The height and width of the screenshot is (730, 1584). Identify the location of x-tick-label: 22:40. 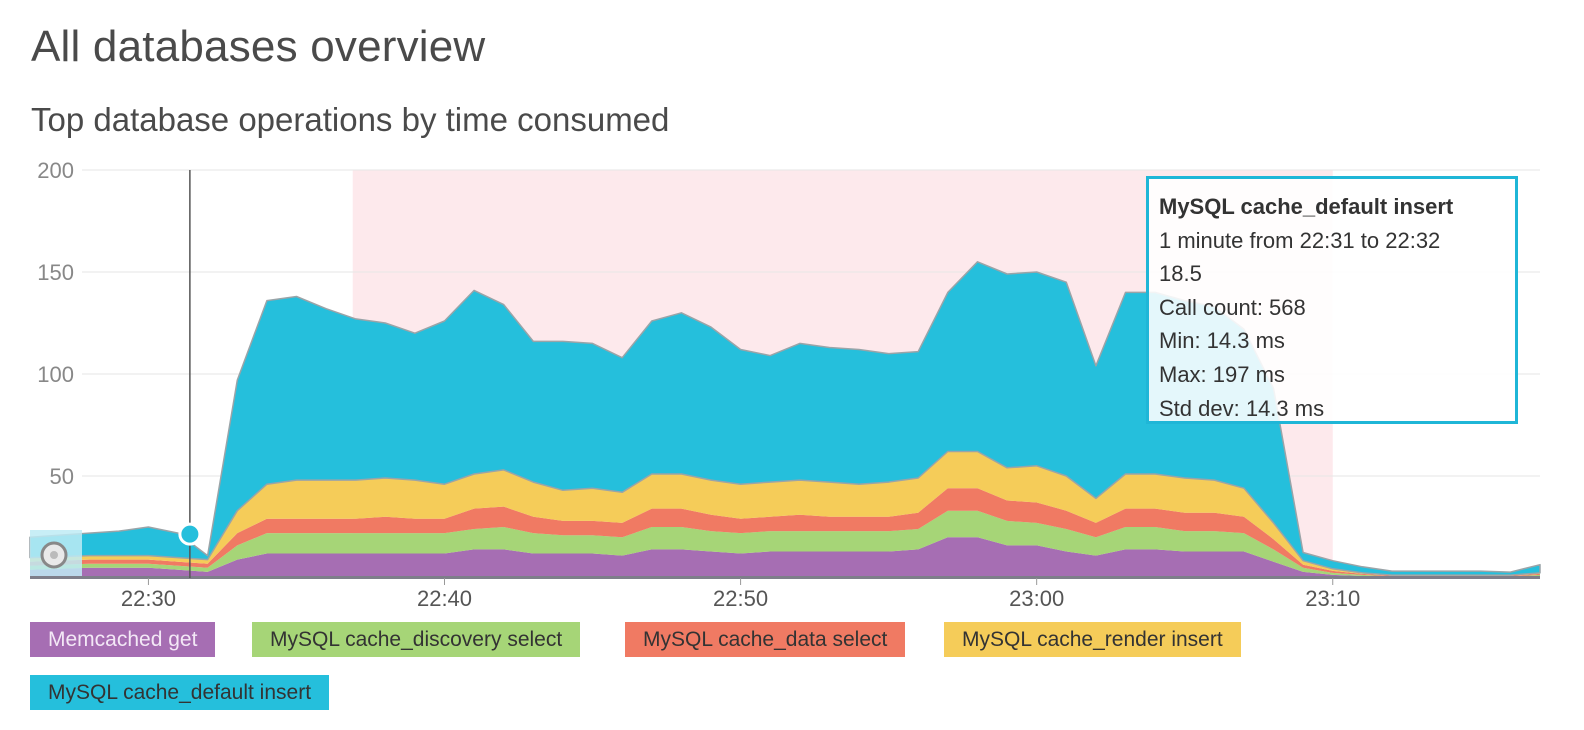
(444, 598).